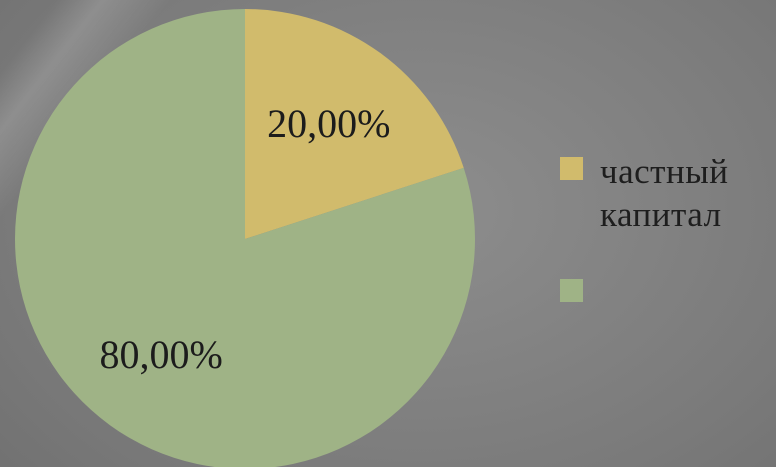  Describe the element at coordinates (666, 243) in the screenshot. I see `chart-legend: частный капитал` at that location.